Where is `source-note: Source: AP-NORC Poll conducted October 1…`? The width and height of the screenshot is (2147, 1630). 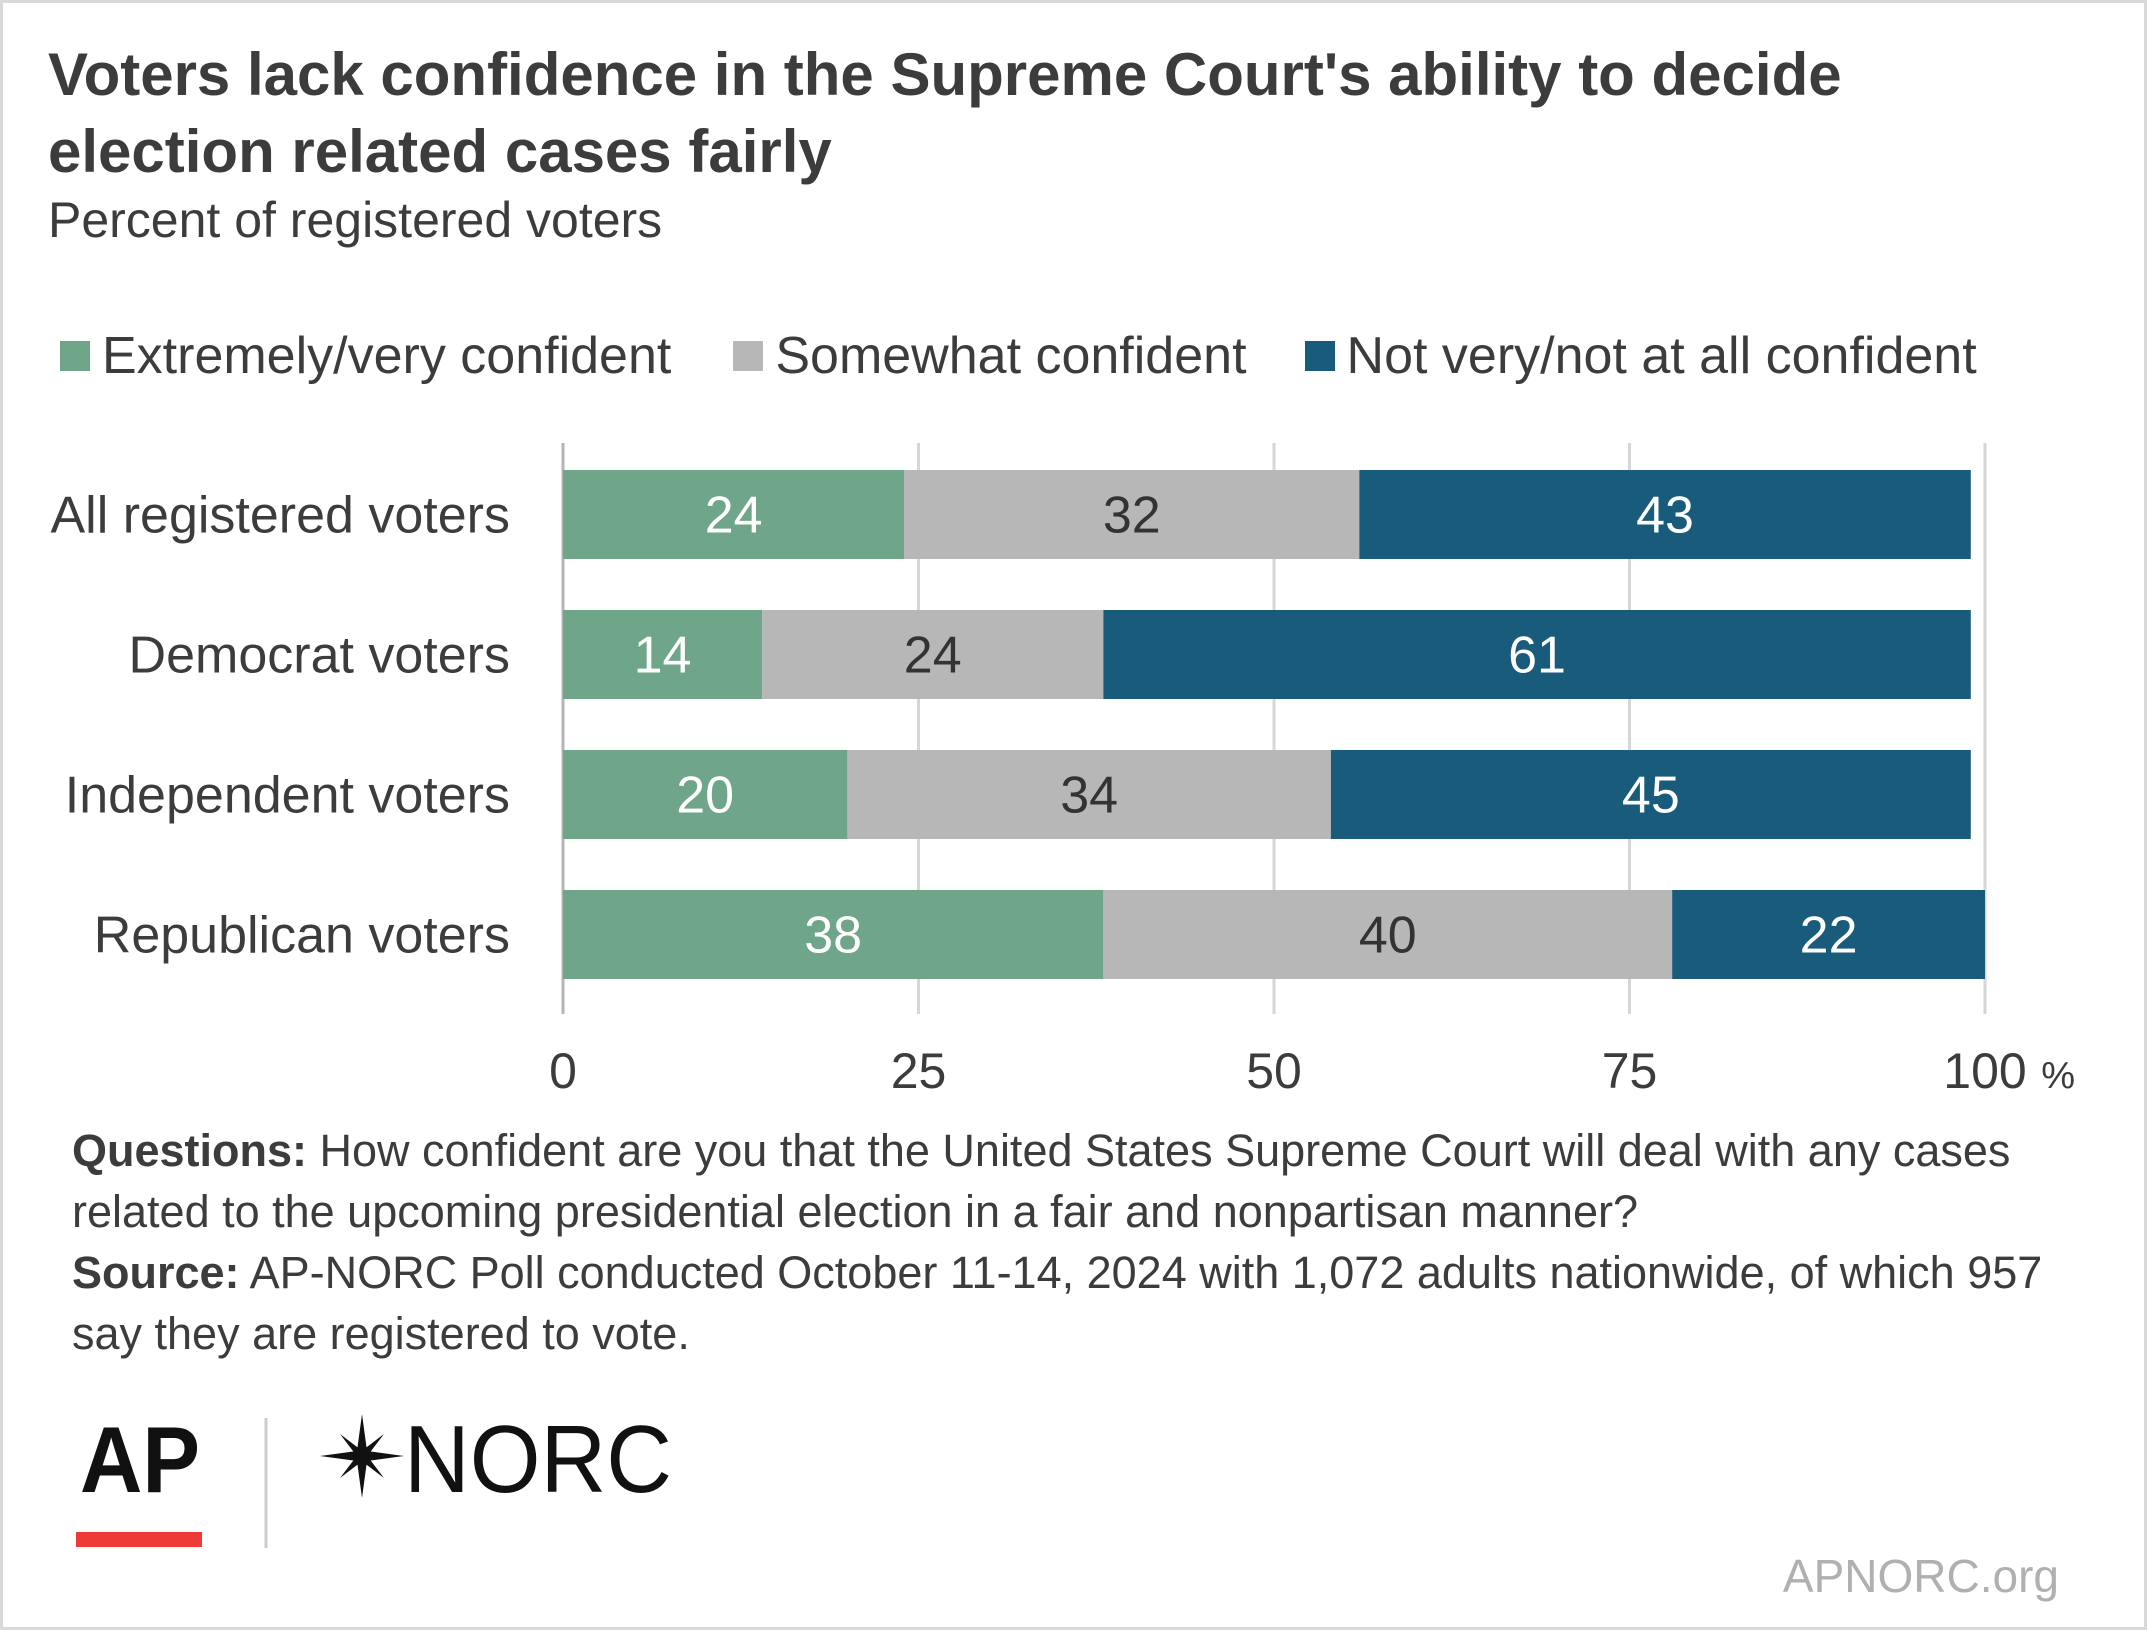
source-note: Source: AP-NORC Poll conducted October 1… is located at coordinates (1072, 1303).